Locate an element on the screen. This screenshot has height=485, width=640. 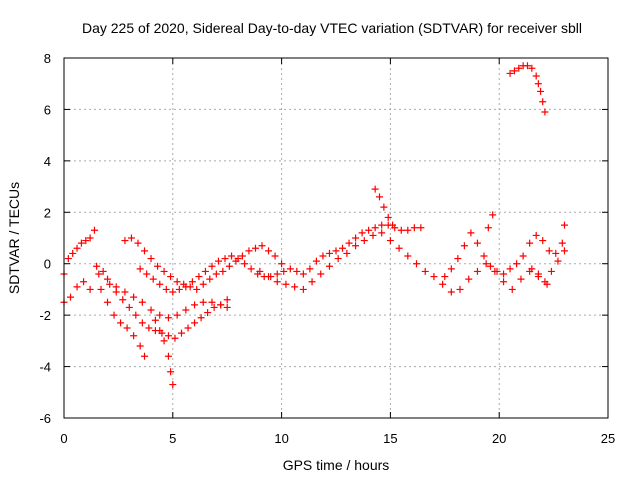
x-tick-label: 25 is located at coordinates (608, 438).